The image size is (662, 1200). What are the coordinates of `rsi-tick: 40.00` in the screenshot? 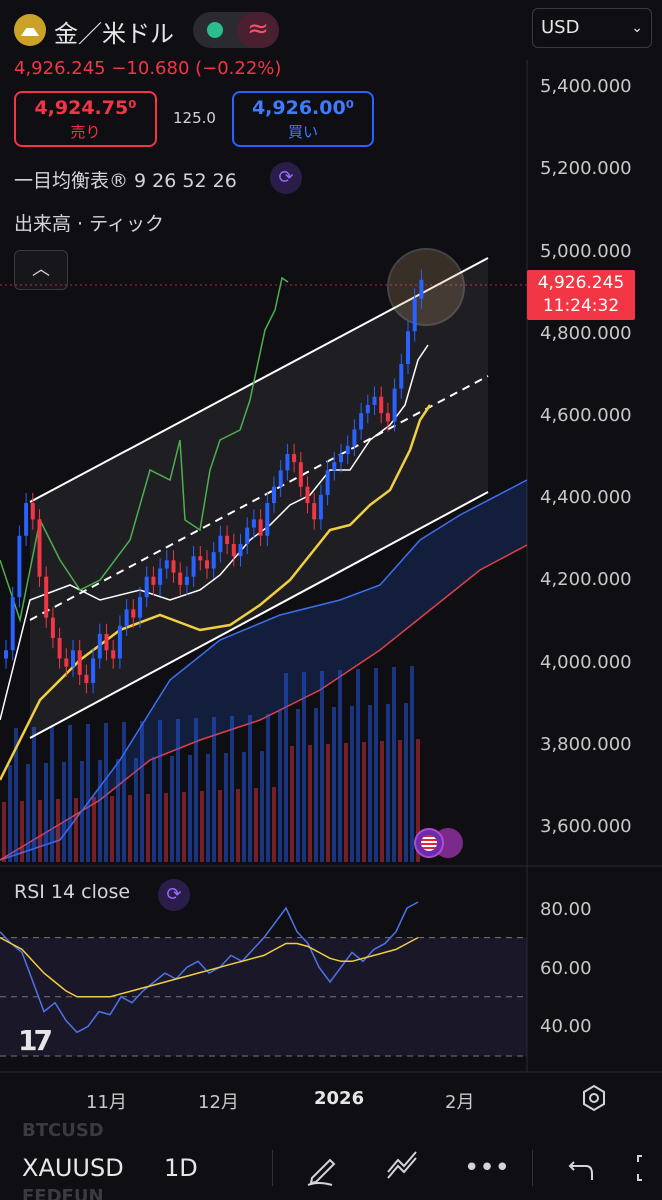 It's located at (566, 1026).